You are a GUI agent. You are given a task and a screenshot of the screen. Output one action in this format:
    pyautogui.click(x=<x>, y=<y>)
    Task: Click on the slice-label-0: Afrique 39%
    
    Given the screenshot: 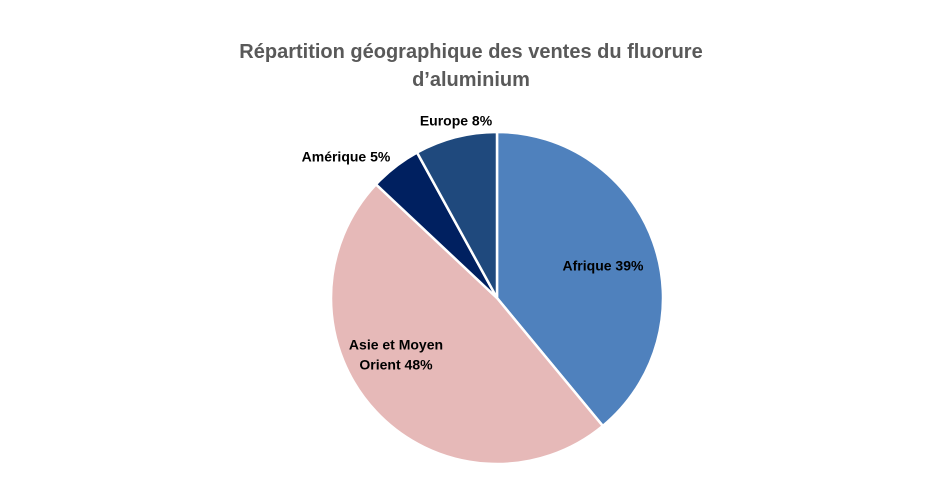 What is the action you would take?
    pyautogui.click(x=603, y=266)
    